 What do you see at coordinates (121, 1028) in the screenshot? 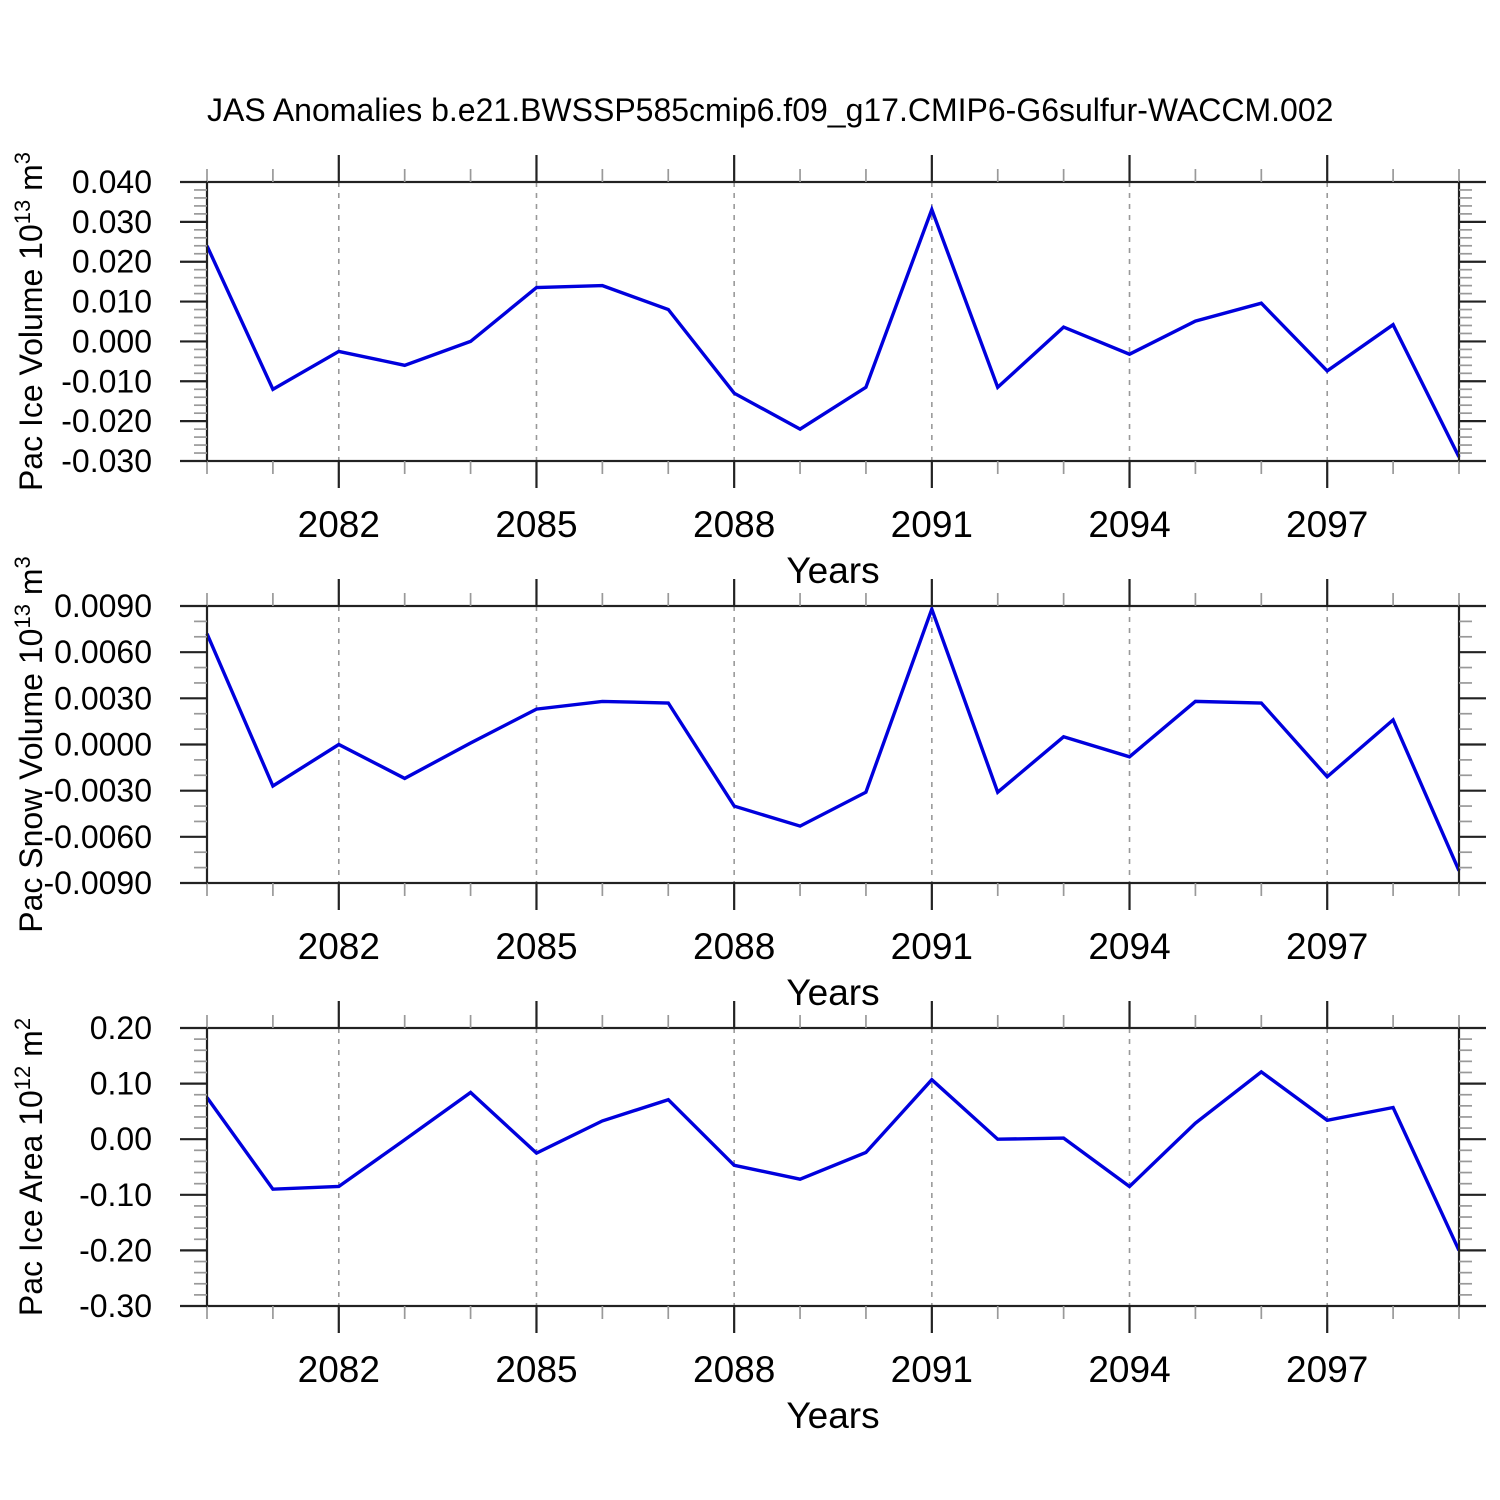
I see `y-tick-label: 0.20` at bounding box center [121, 1028].